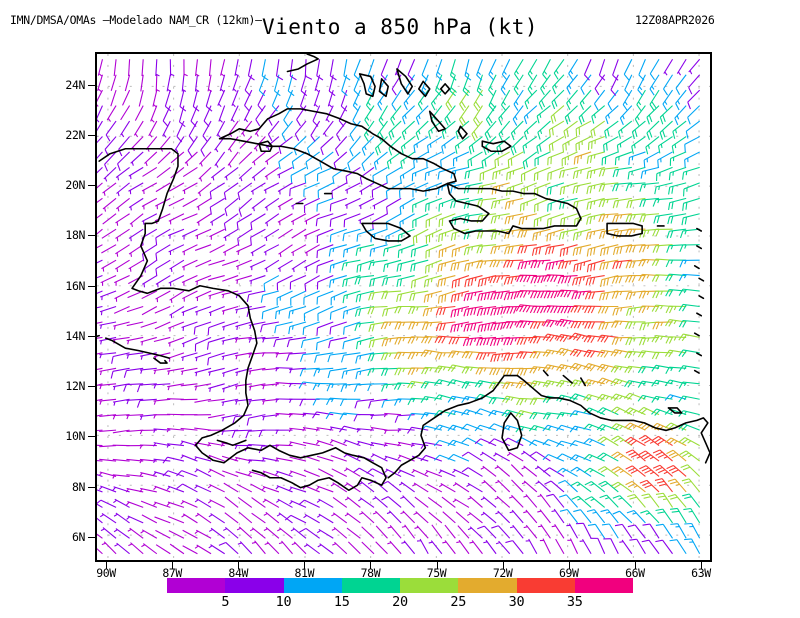  What do you see at coordinates (283, 602) in the screenshot?
I see `colorbar-tick-label: 10` at bounding box center [283, 602].